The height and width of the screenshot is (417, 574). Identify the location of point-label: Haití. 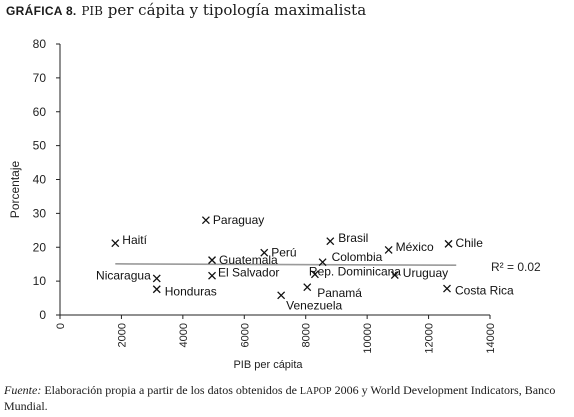
(134, 240).